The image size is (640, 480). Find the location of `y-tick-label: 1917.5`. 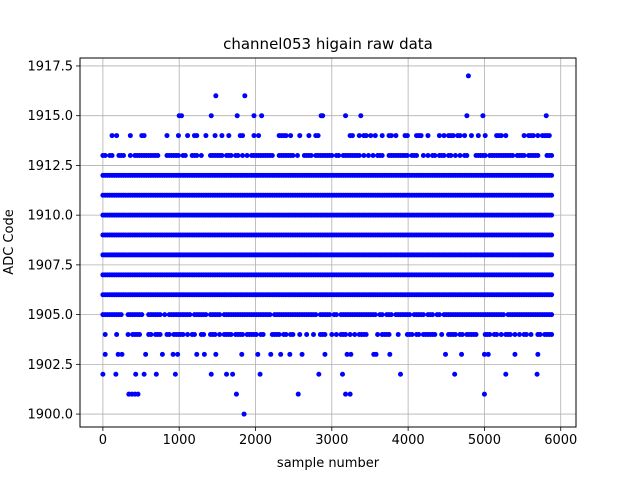

y-tick-label: 1917.5 is located at coordinates (51, 66).